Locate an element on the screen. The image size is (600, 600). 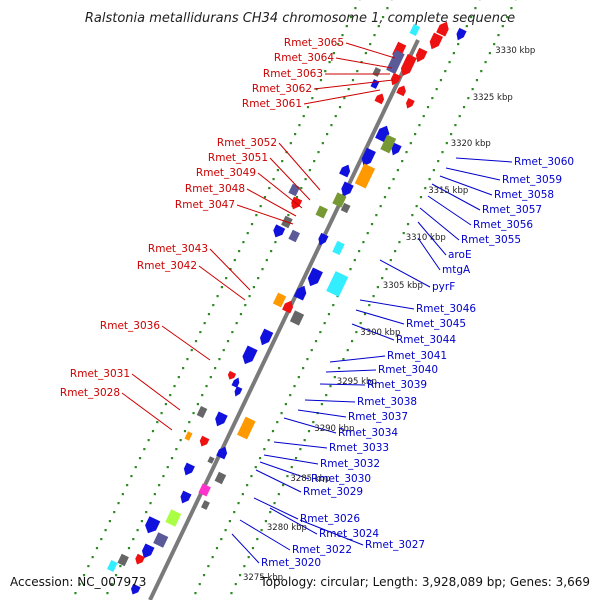
gene-label-right: Rmet_3022 is located at coordinates (322, 550).